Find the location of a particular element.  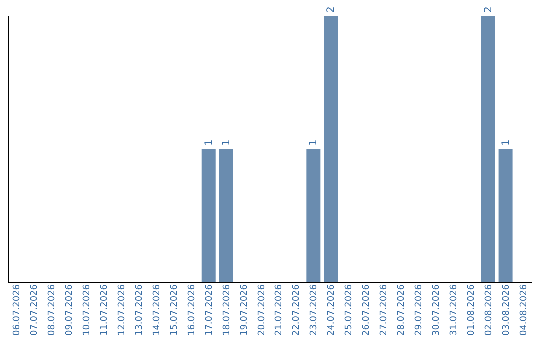

x-tick-label: 24.07.2026 is located at coordinates (332, 310).